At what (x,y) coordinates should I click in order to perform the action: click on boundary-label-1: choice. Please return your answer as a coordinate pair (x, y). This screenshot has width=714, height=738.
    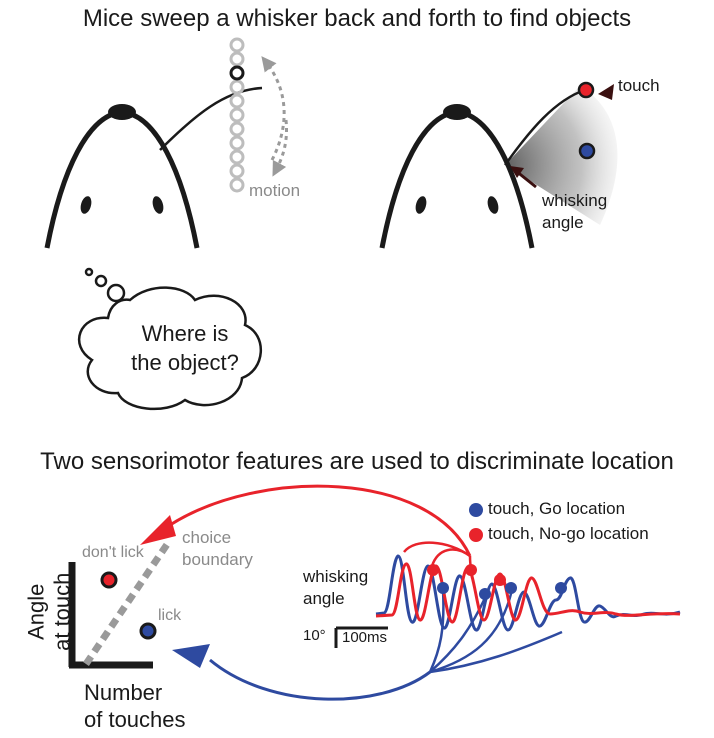
    Looking at the image, I should click on (207, 537).